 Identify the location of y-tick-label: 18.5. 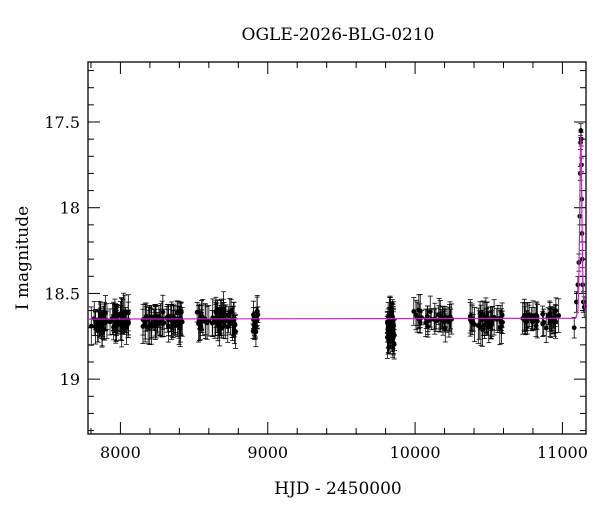
(62, 293).